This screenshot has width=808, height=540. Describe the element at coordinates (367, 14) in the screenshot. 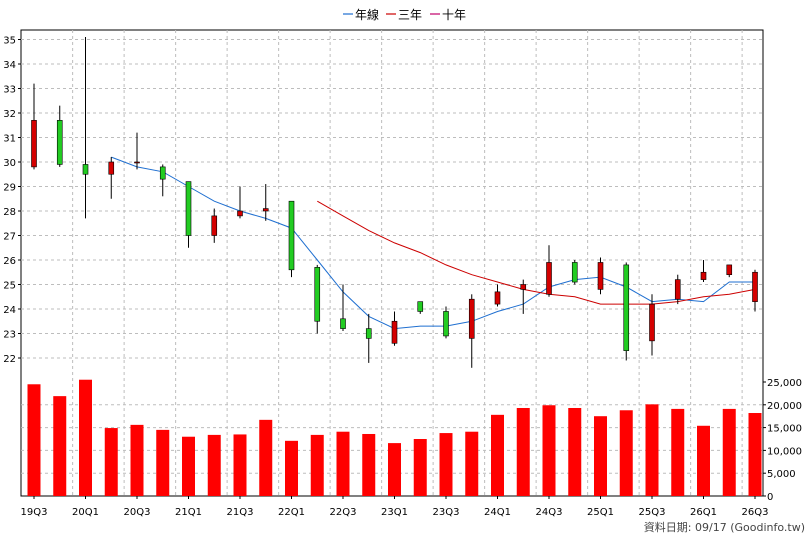

I see `legend-year-label: 年線` at that location.